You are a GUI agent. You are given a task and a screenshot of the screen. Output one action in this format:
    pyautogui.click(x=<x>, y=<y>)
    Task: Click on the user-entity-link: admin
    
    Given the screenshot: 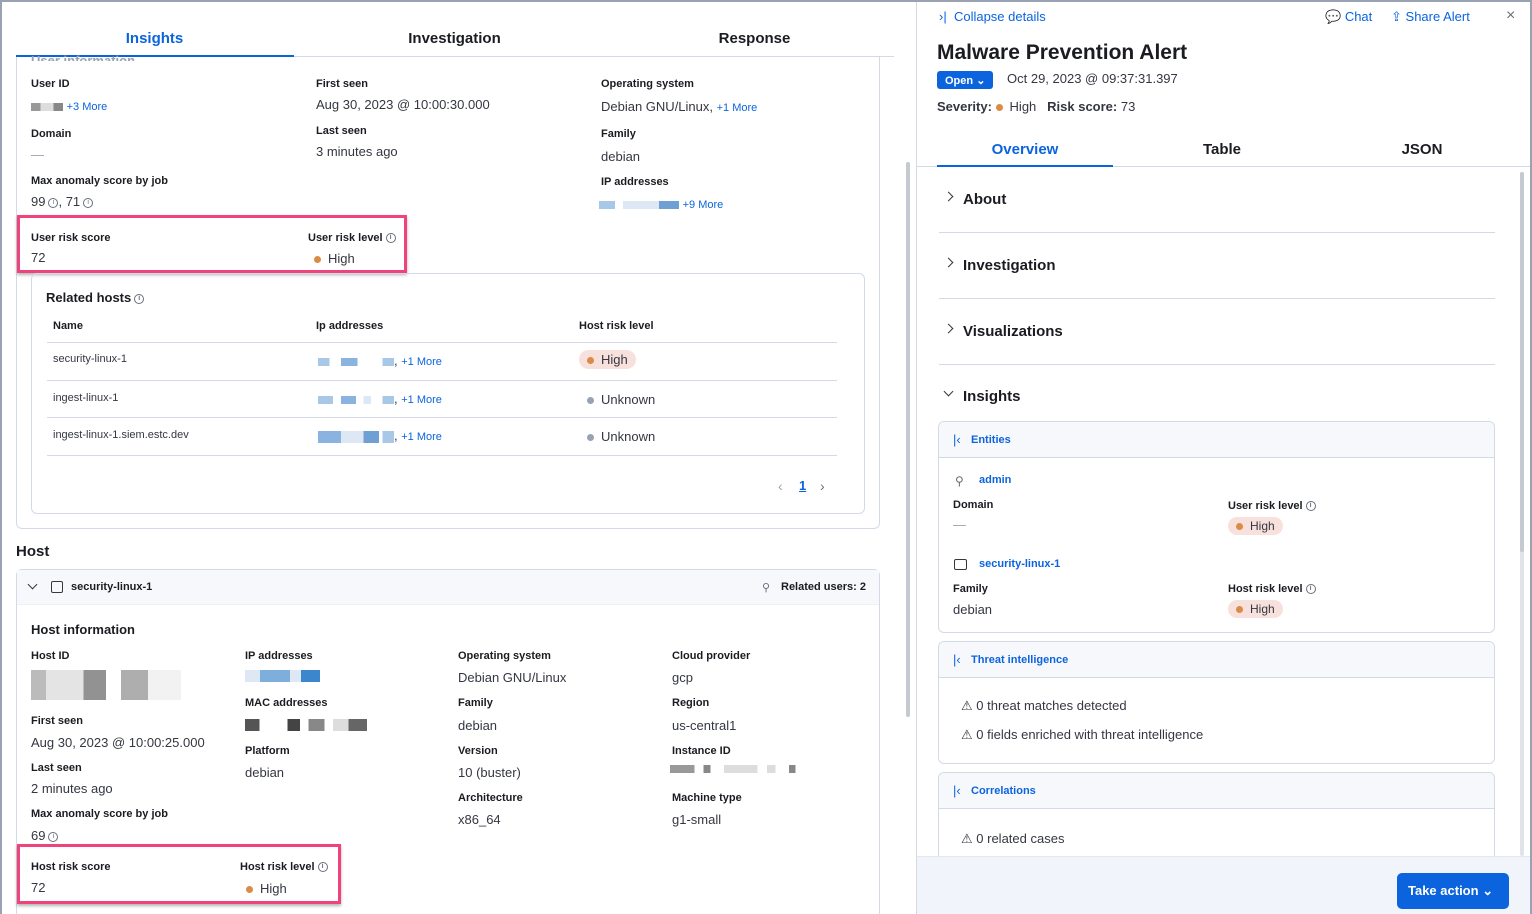 What is the action you would take?
    pyautogui.click(x=995, y=480)
    